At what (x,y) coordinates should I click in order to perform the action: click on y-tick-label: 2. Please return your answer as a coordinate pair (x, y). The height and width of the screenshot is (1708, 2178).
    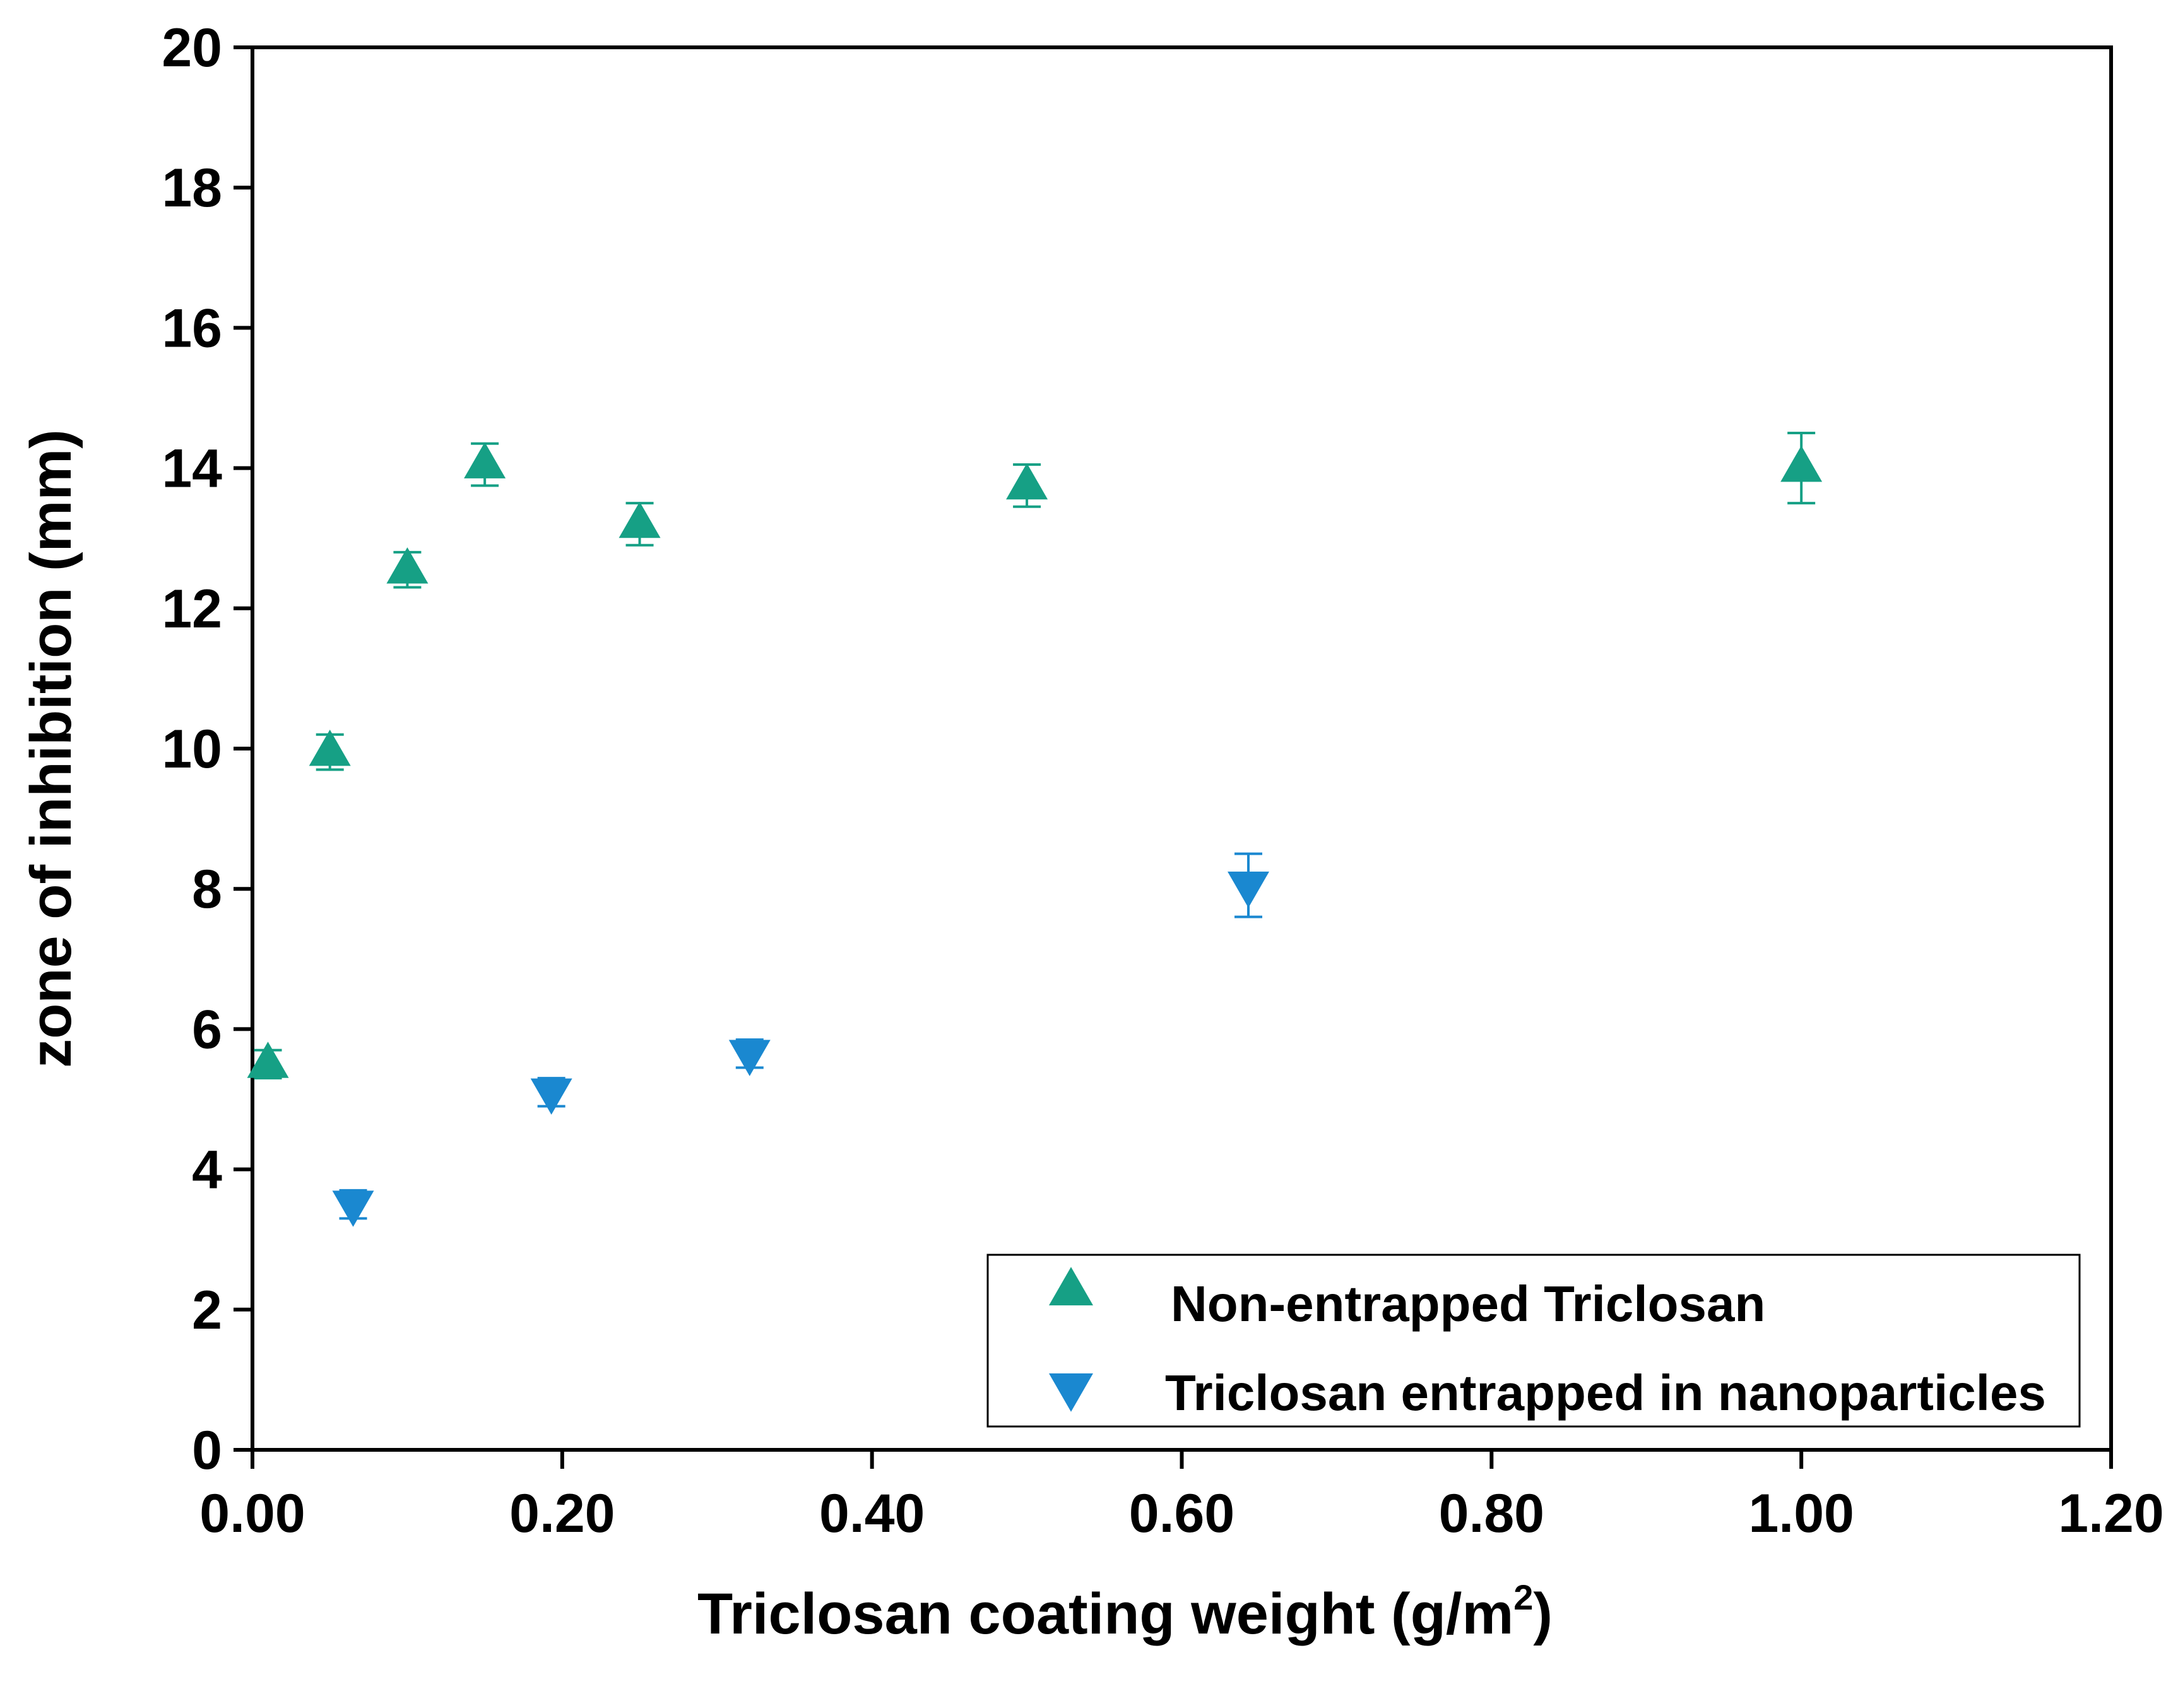
    Looking at the image, I should click on (207, 1311).